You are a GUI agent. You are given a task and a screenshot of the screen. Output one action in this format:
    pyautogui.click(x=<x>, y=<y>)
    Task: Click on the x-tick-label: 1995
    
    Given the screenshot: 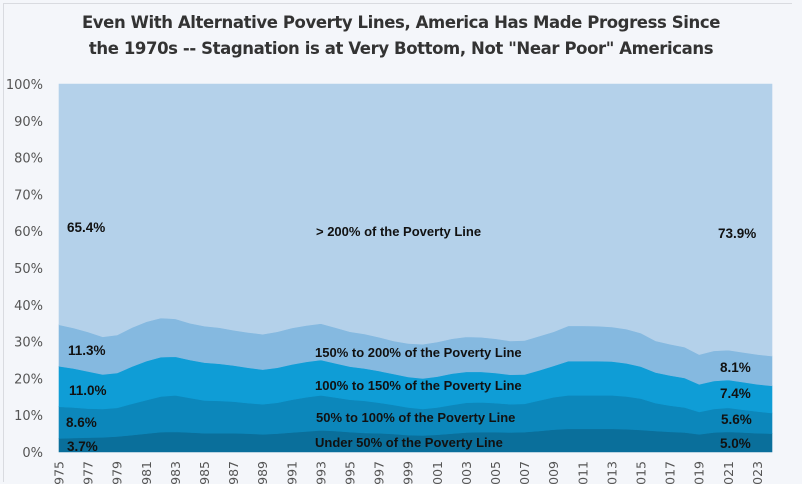 What is the action you would take?
    pyautogui.click(x=350, y=472)
    